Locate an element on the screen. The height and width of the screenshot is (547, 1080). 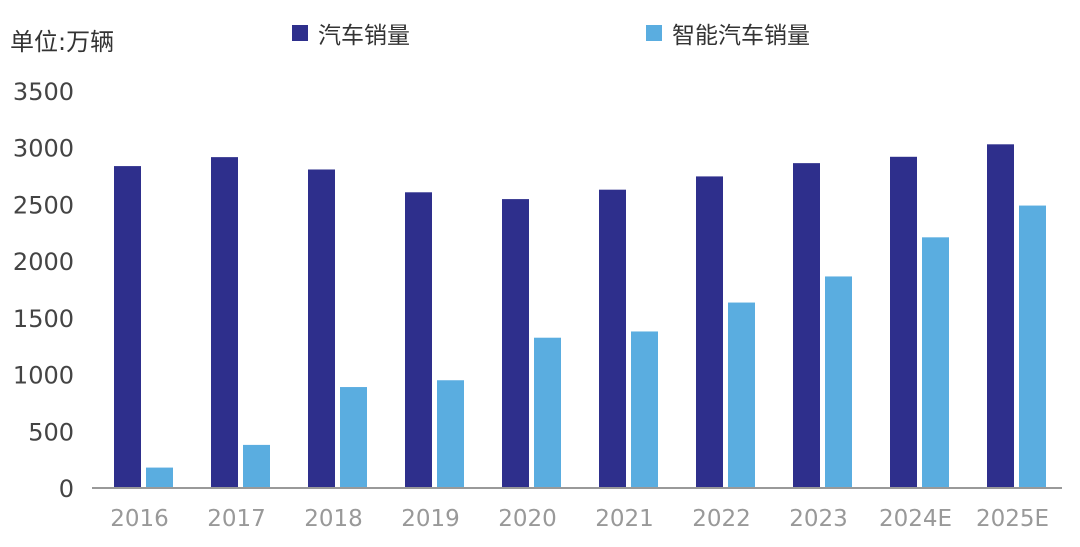
bar-series-1-2025E is located at coordinates (1000, 316).